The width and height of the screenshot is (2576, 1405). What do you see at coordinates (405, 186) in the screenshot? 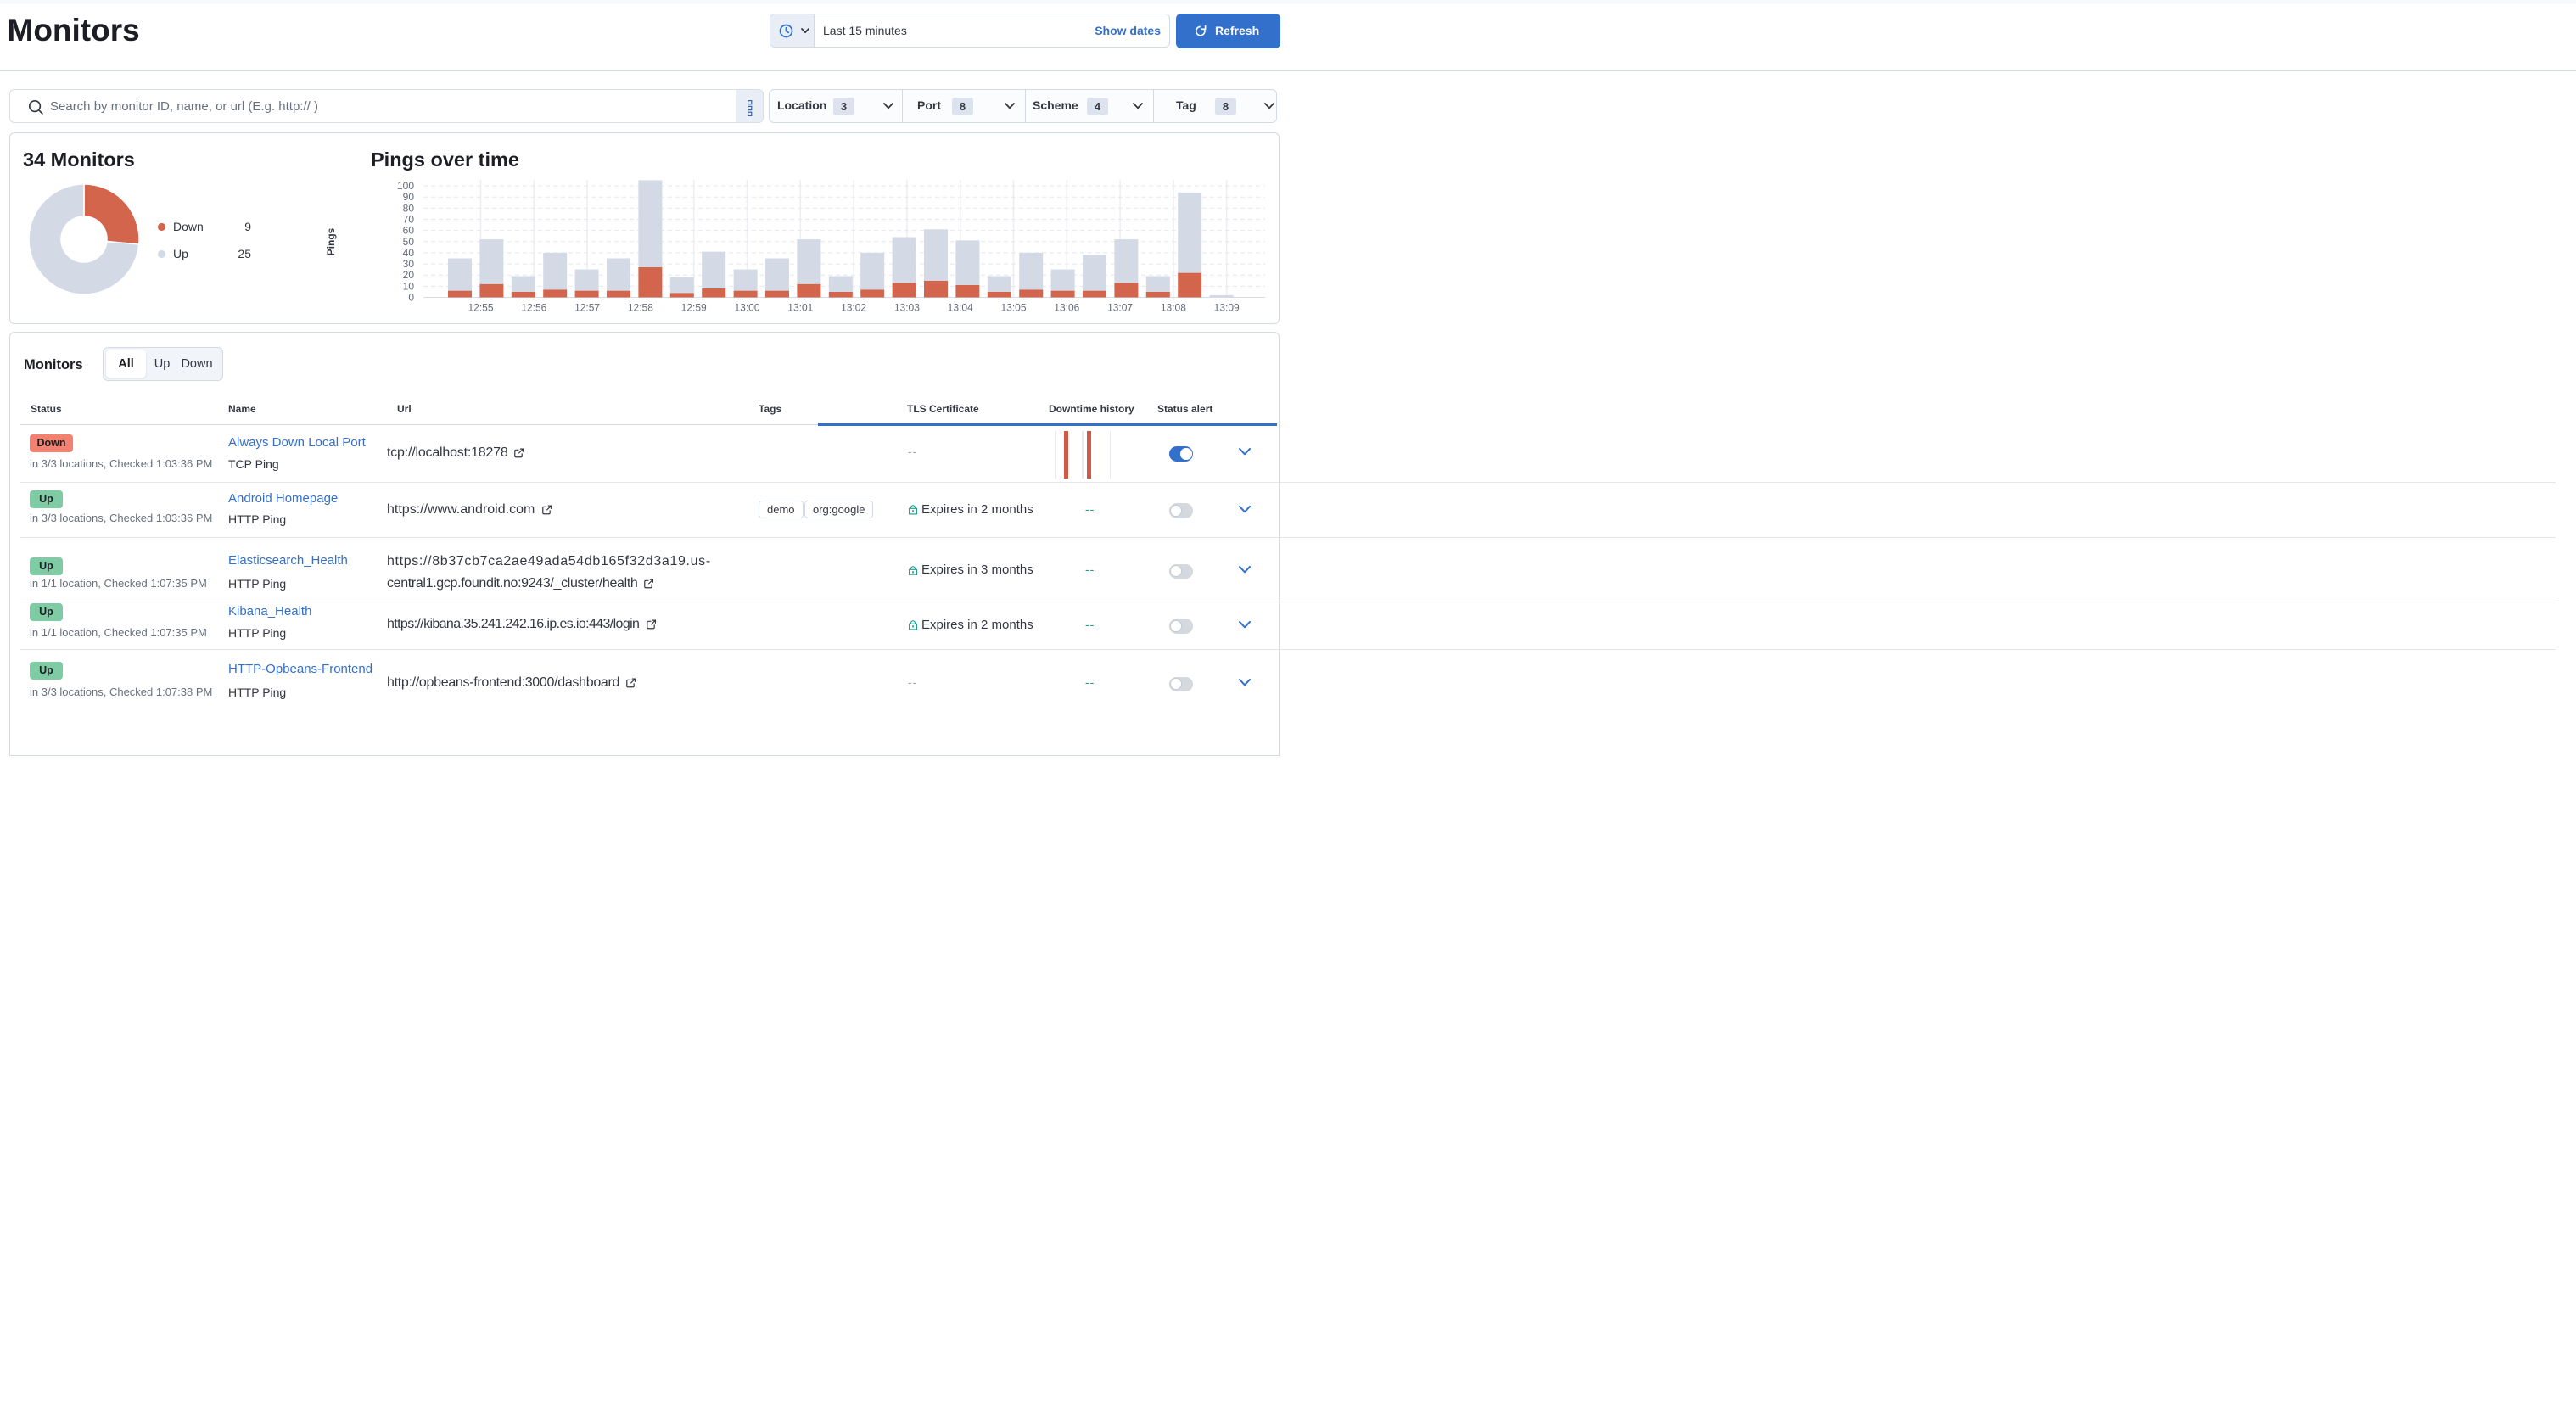
I see `svg-text: 100` at bounding box center [405, 186].